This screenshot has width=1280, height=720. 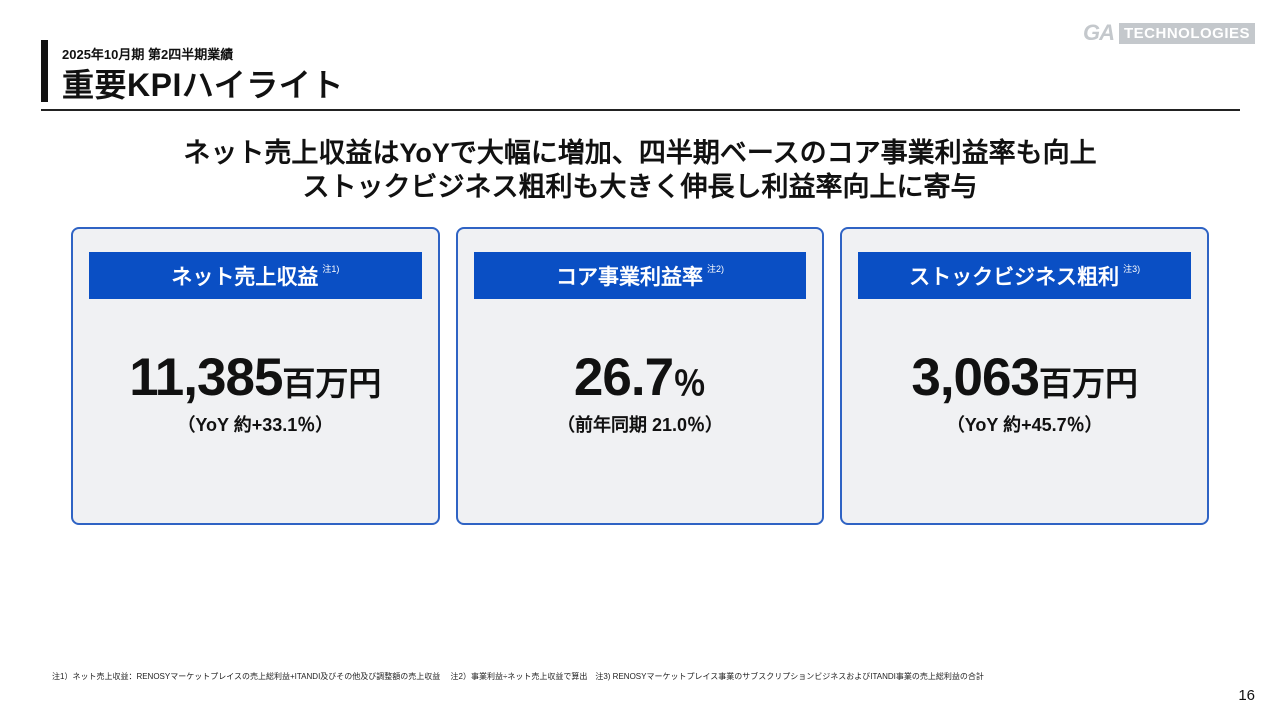 I want to click on title-divider, so click(x=640, y=110).